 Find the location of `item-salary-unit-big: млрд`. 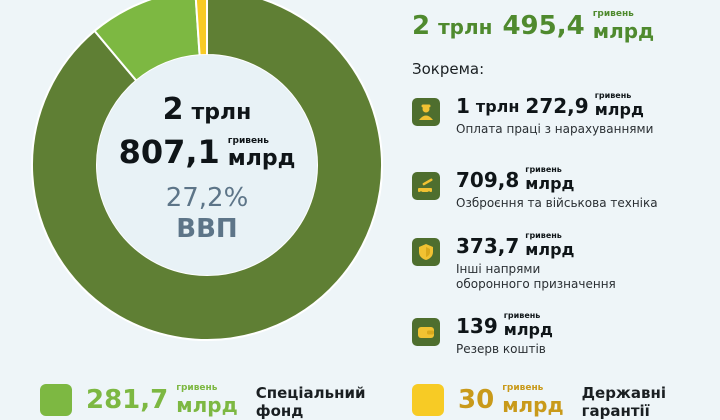

item-salary-unit-big: млрд is located at coordinates (619, 109).